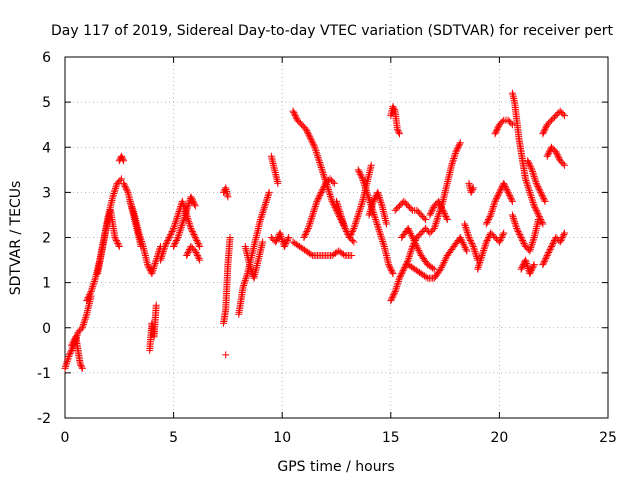 The height and width of the screenshot is (485, 640). What do you see at coordinates (16, 238) in the screenshot?
I see `y-axis-label: SDTVAR / TECUs` at bounding box center [16, 238].